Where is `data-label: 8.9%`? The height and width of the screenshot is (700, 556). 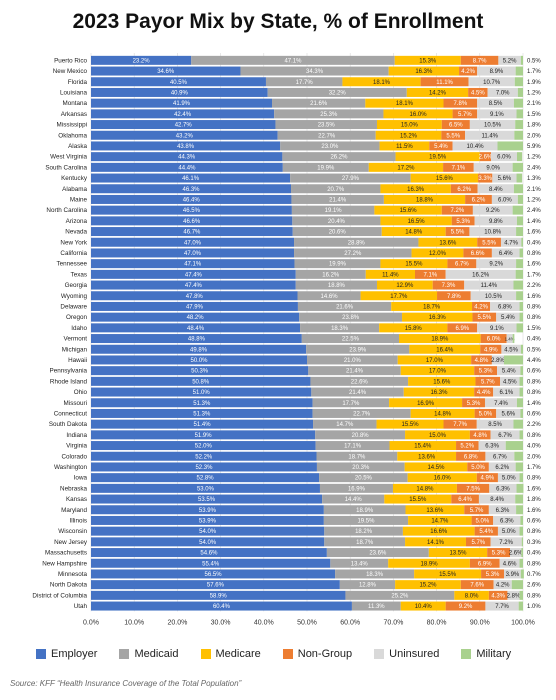
data-label: 8.9% is located at coordinates (497, 72).